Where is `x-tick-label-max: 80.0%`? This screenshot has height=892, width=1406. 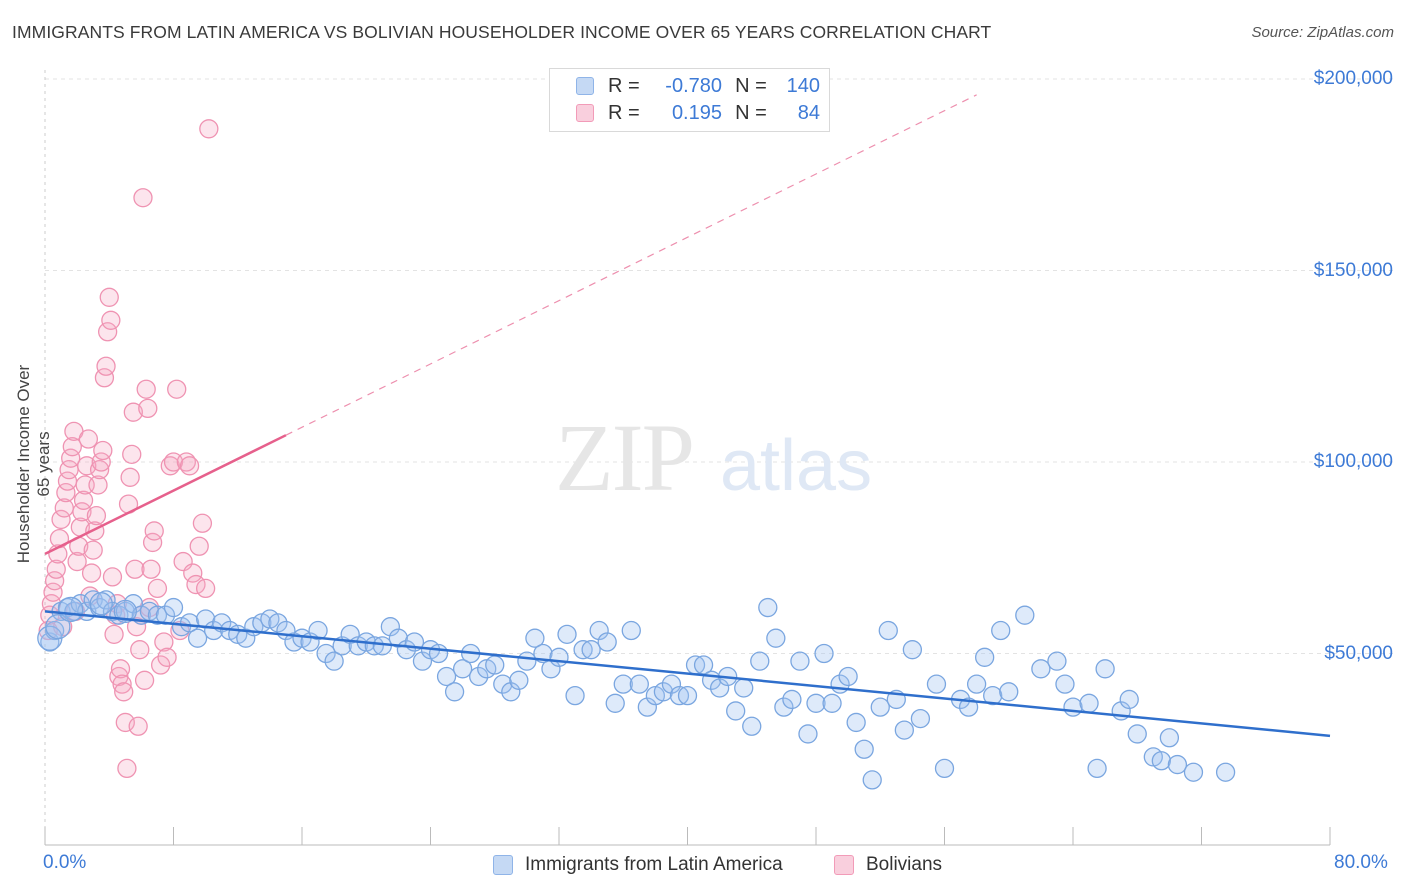
x-tick-label-max: 80.0% is located at coordinates (1361, 862).